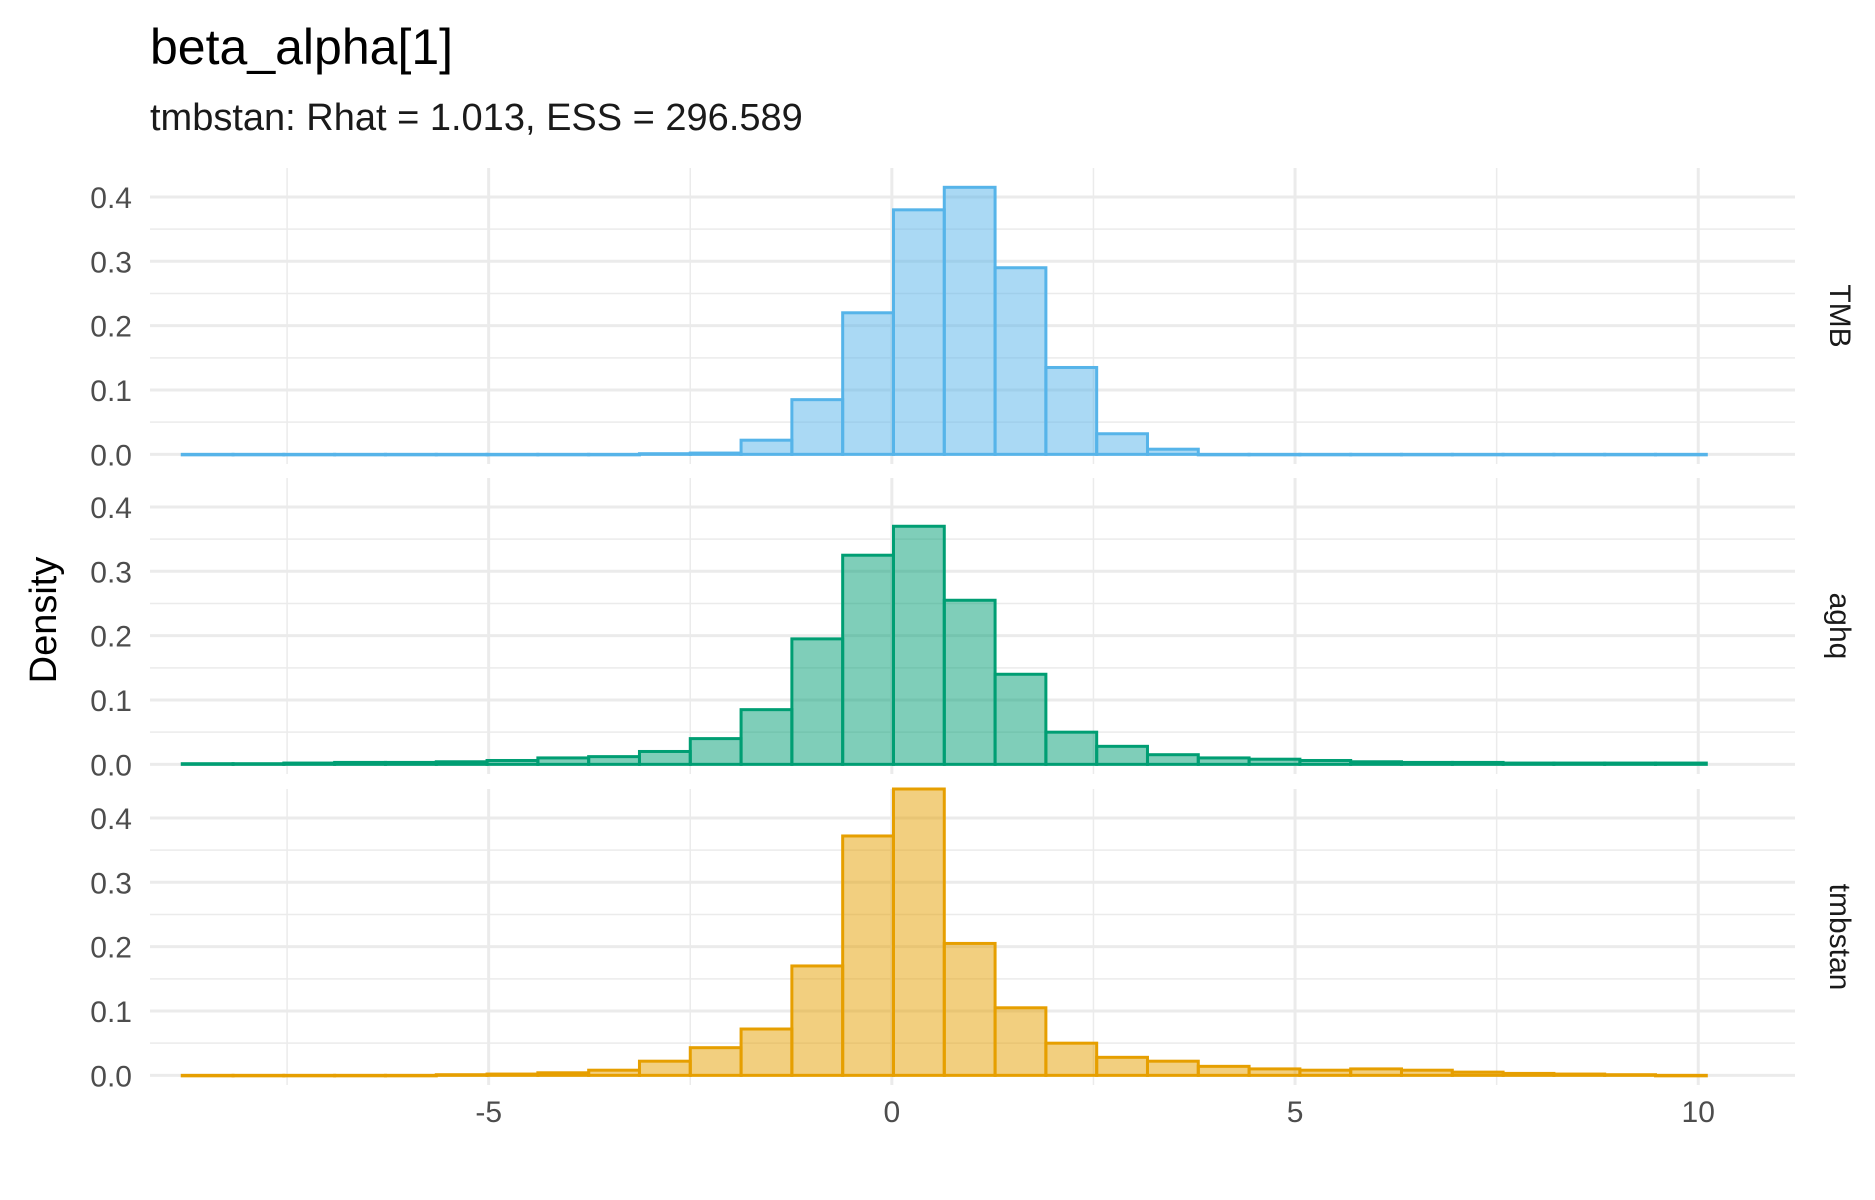 This screenshot has height=1200, width=1875. I want to click on y-axis-title: Density, so click(44, 620).